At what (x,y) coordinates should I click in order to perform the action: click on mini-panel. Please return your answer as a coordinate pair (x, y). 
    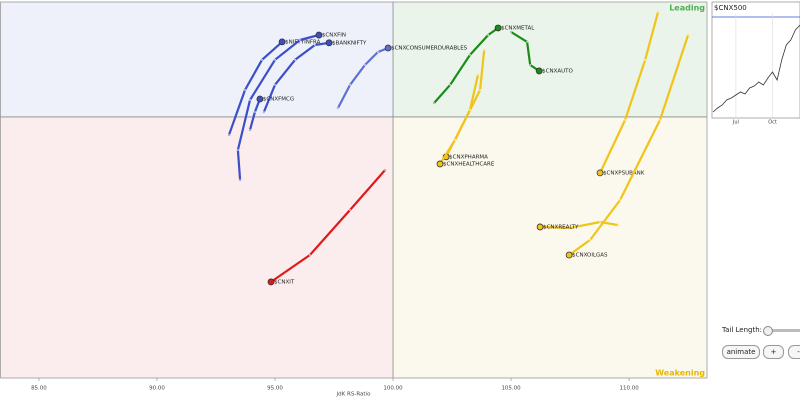
    Looking at the image, I should click on (755, 60).